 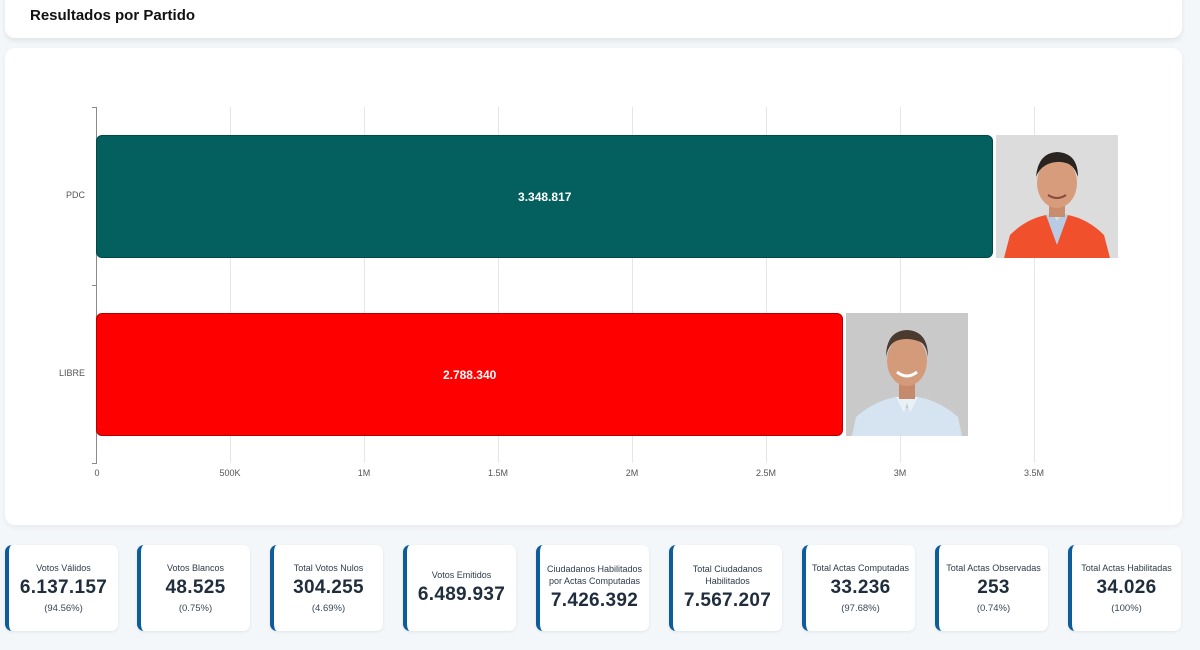 I want to click on x-axis-tick-label: 500K, so click(x=230, y=473).